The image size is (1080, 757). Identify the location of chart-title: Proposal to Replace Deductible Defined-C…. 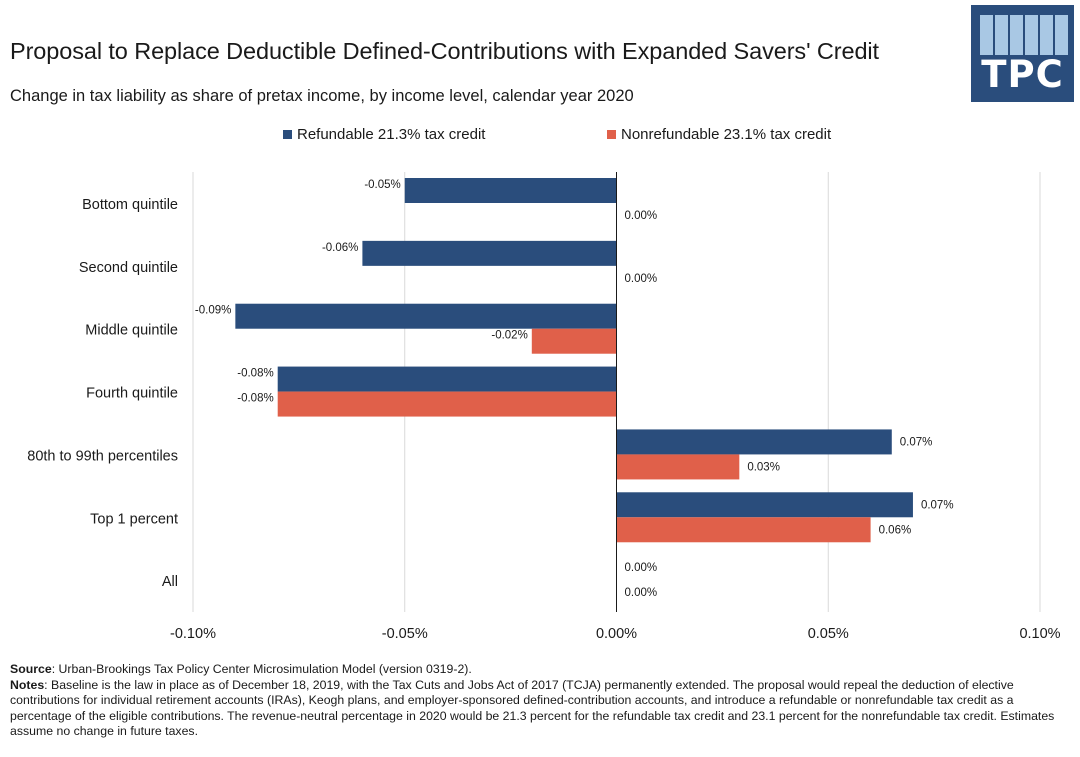
(444, 51).